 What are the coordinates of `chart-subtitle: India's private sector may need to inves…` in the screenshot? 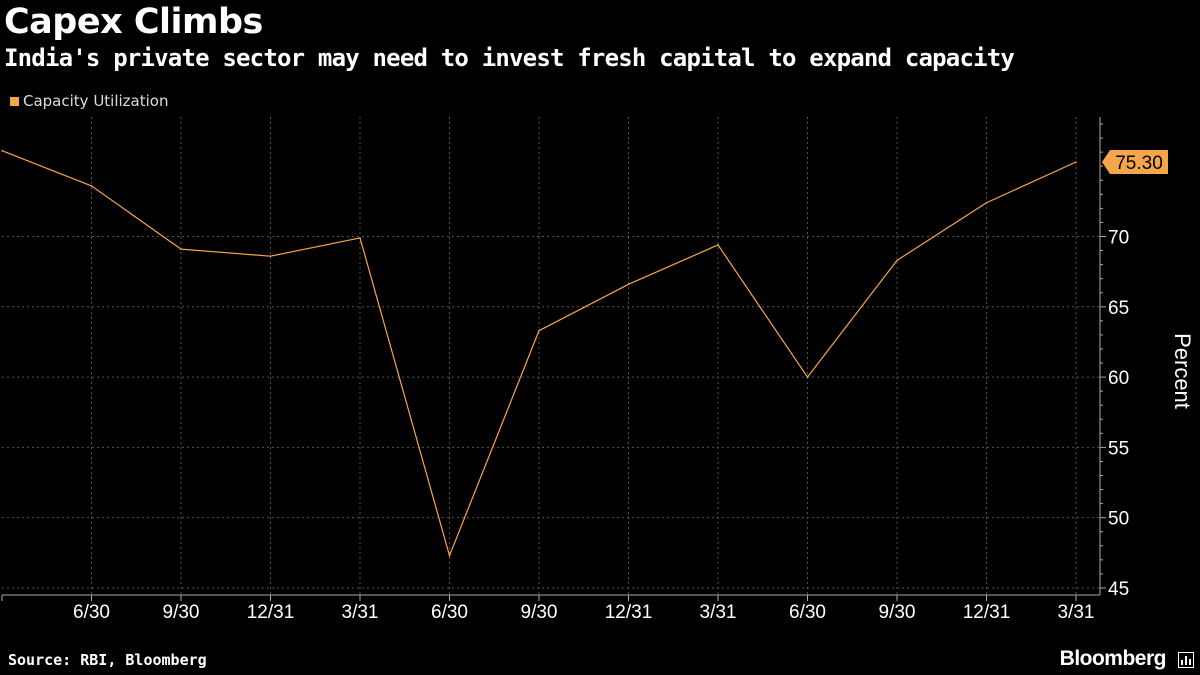 It's located at (509, 58).